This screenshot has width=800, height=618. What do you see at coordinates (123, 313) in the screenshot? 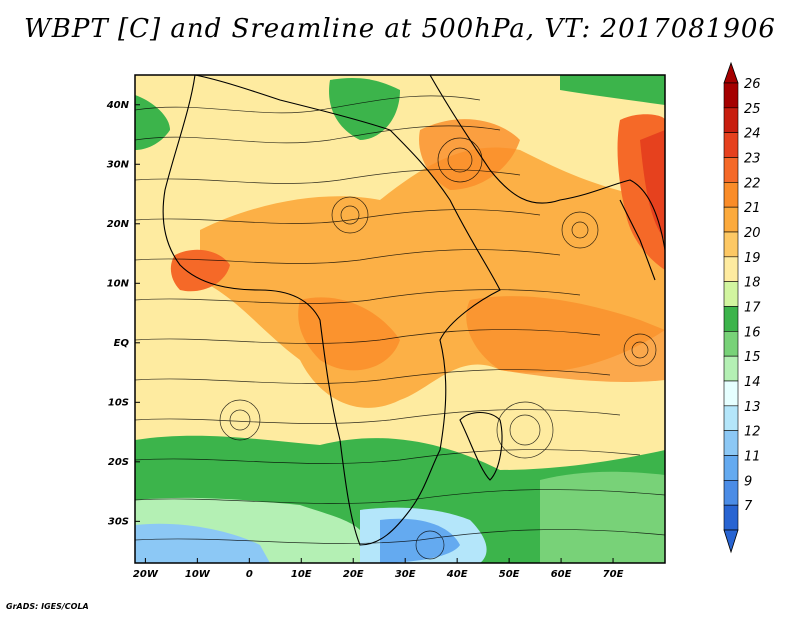
I see `latitude-labels: 40N 30N 20N 10N EQ 10S 20S 30S` at bounding box center [123, 313].